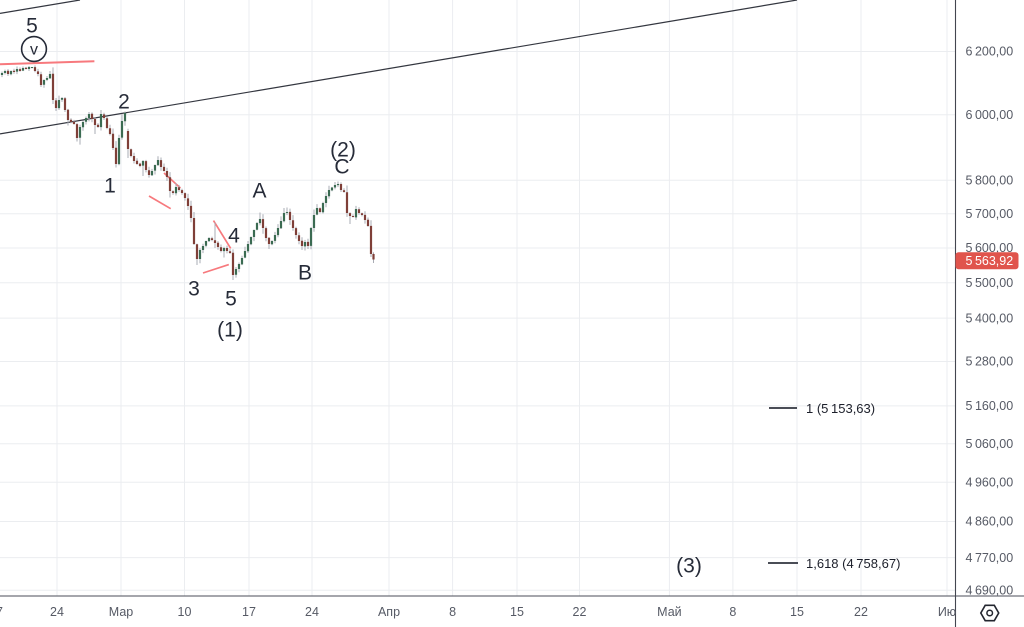  What do you see at coordinates (689, 565) in the screenshot?
I see `svg-text: (3)` at bounding box center [689, 565].